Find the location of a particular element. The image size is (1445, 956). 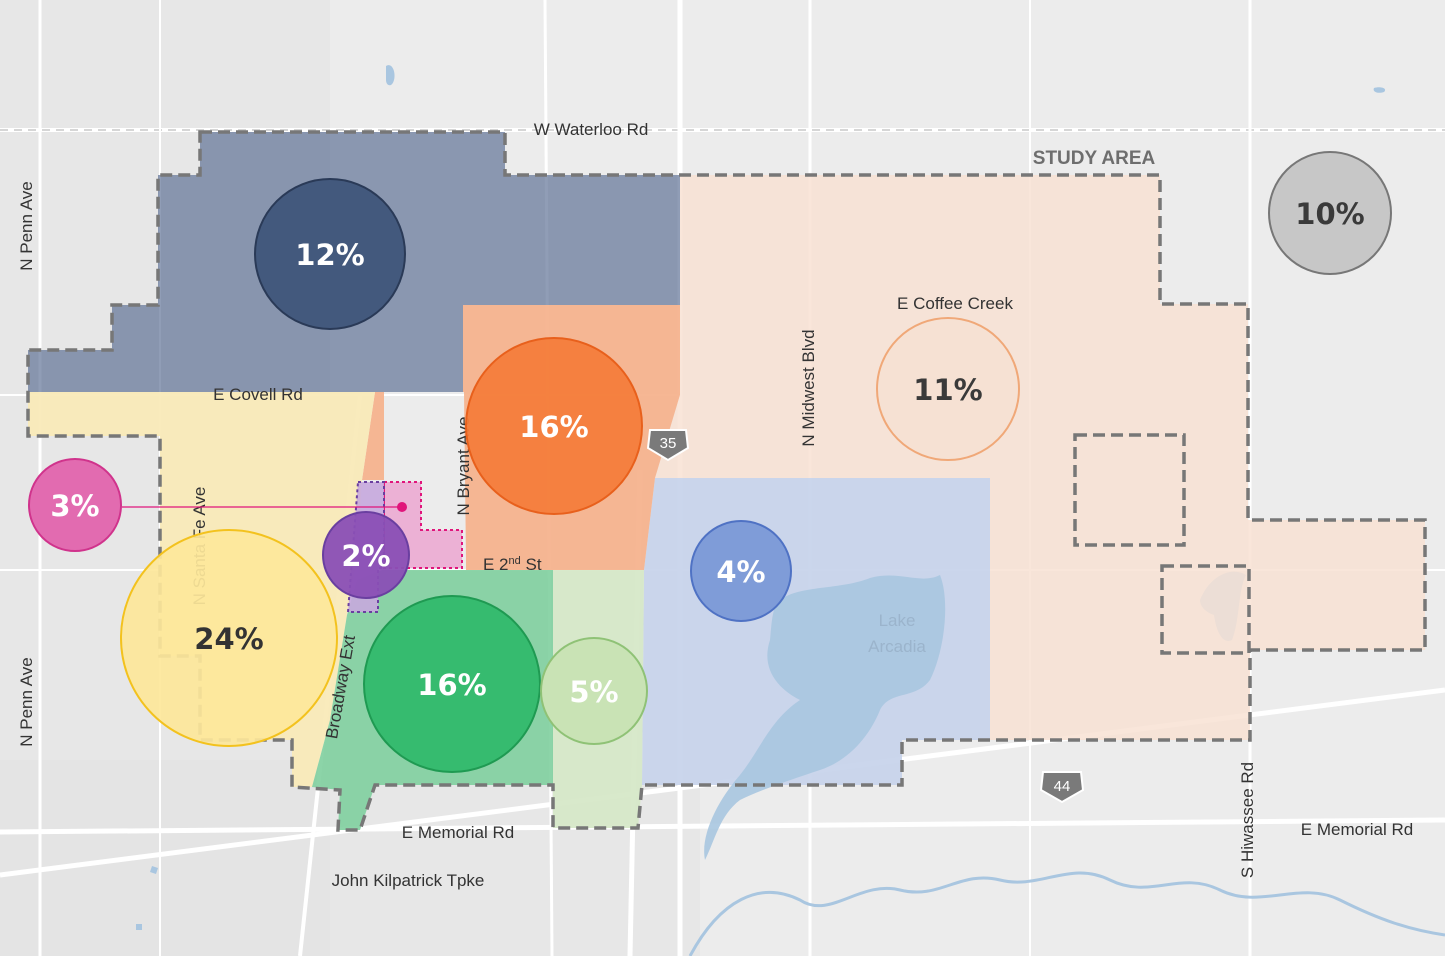

bubble-south-green: 16% is located at coordinates (452, 684).